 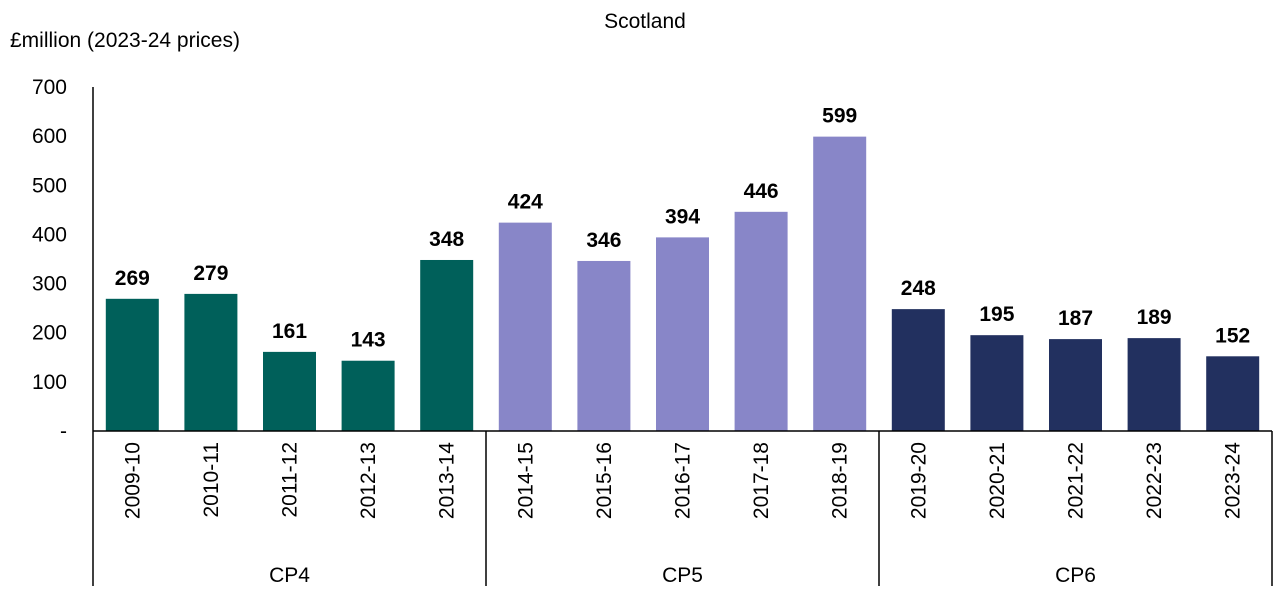 I want to click on x-tick-label: 2012-13, so click(x=368, y=480).